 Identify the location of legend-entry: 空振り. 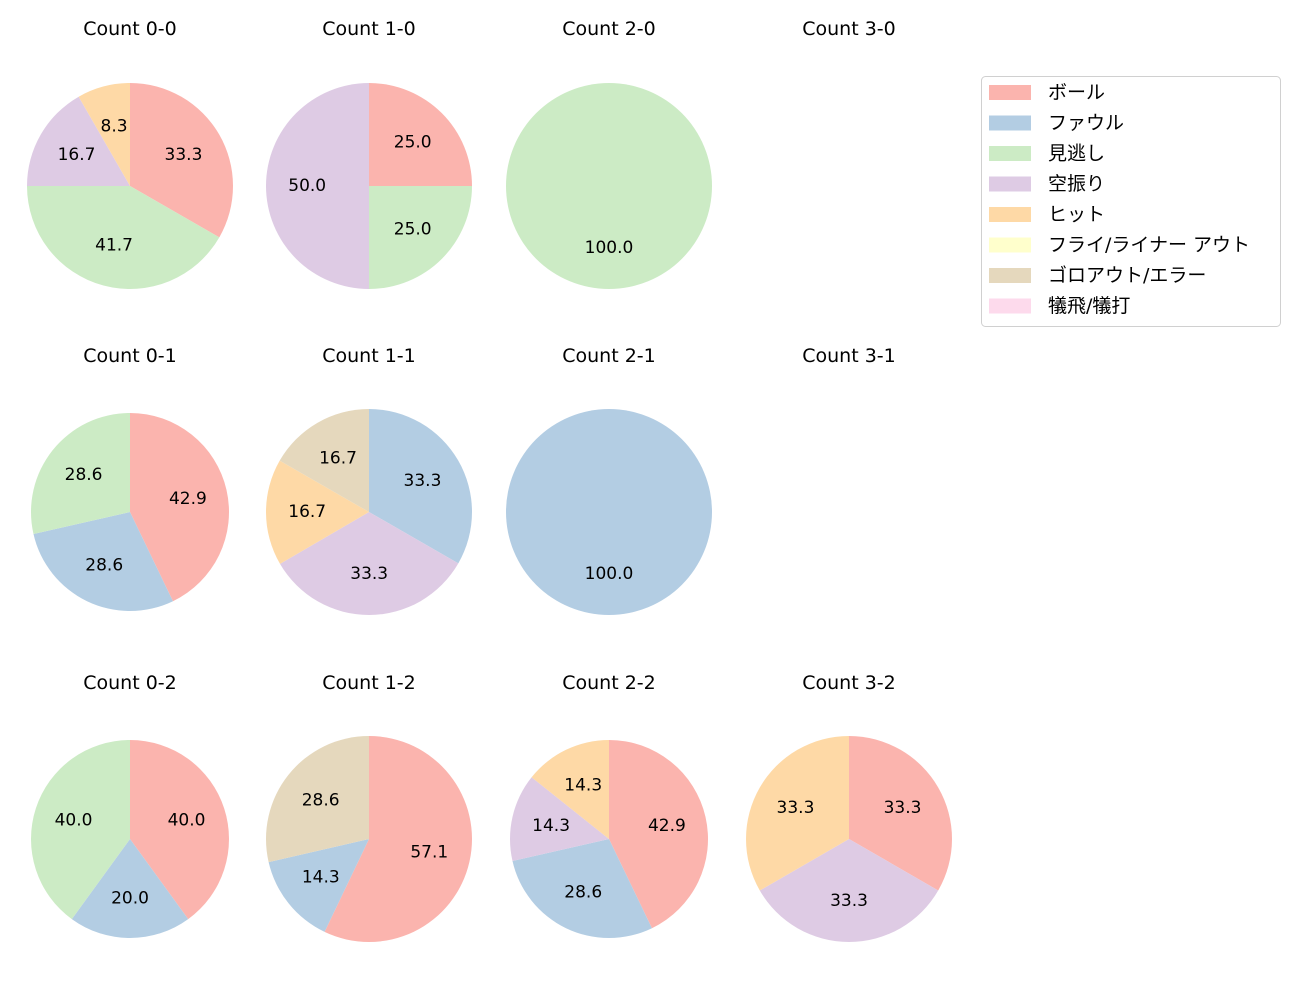
(1076, 184).